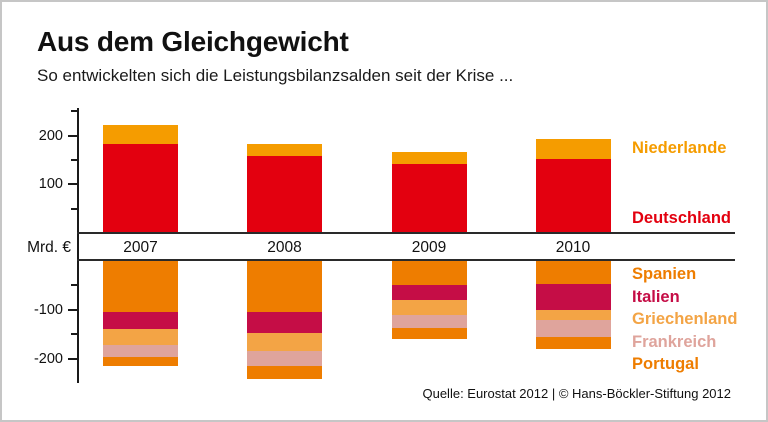 This screenshot has height=422, width=768. I want to click on chart-title: Aus dem Gleichgewicht, so click(193, 41).